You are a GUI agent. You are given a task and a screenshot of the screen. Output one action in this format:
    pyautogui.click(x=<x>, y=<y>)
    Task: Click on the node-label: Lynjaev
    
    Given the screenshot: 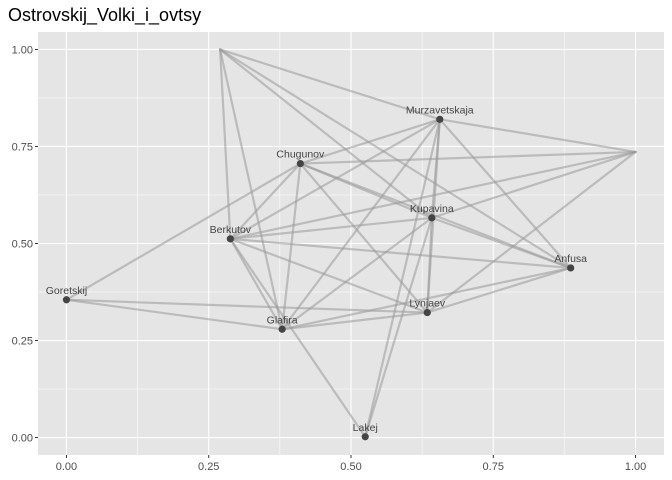 What is the action you would take?
    pyautogui.click(x=427, y=304)
    